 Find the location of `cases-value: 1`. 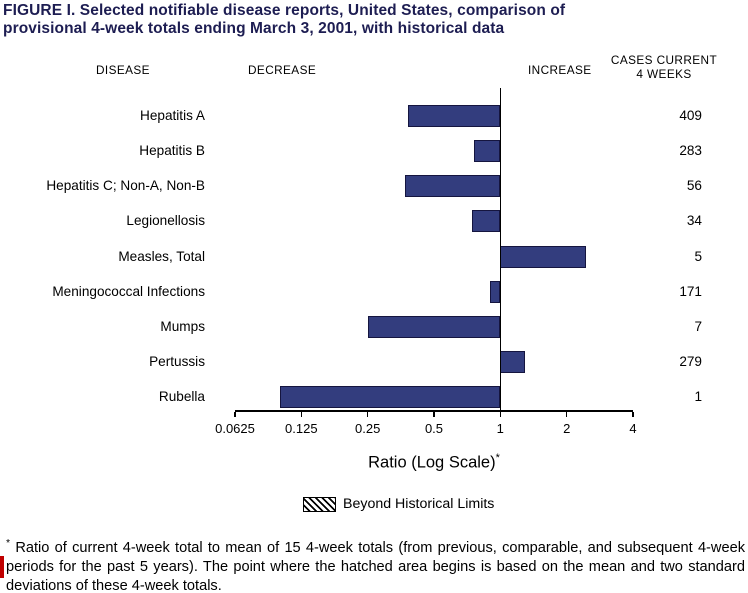

cases-value: 1 is located at coordinates (698, 397).